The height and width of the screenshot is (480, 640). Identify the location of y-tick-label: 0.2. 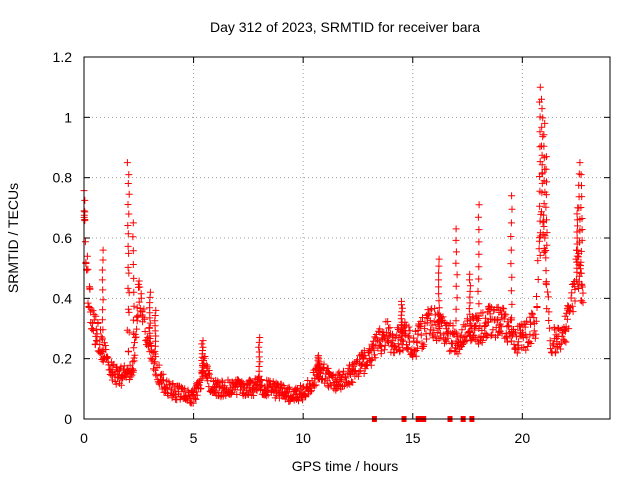
(63, 359).